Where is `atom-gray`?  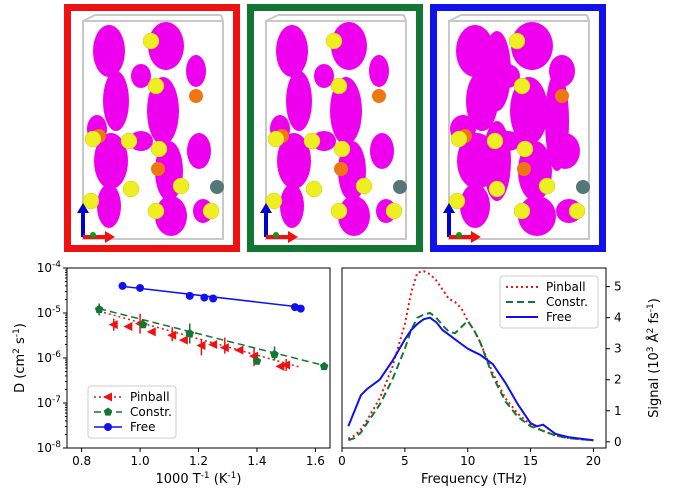 atom-gray is located at coordinates (217, 187).